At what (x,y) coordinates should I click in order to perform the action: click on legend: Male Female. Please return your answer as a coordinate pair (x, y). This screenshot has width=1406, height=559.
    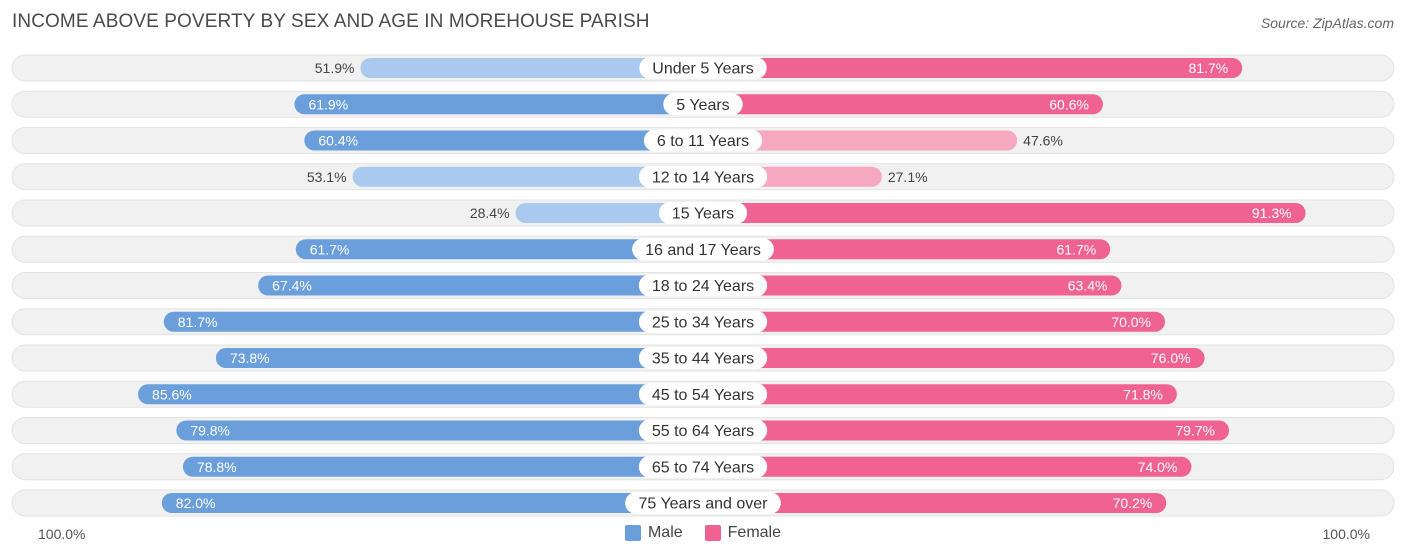
    Looking at the image, I should click on (703, 533).